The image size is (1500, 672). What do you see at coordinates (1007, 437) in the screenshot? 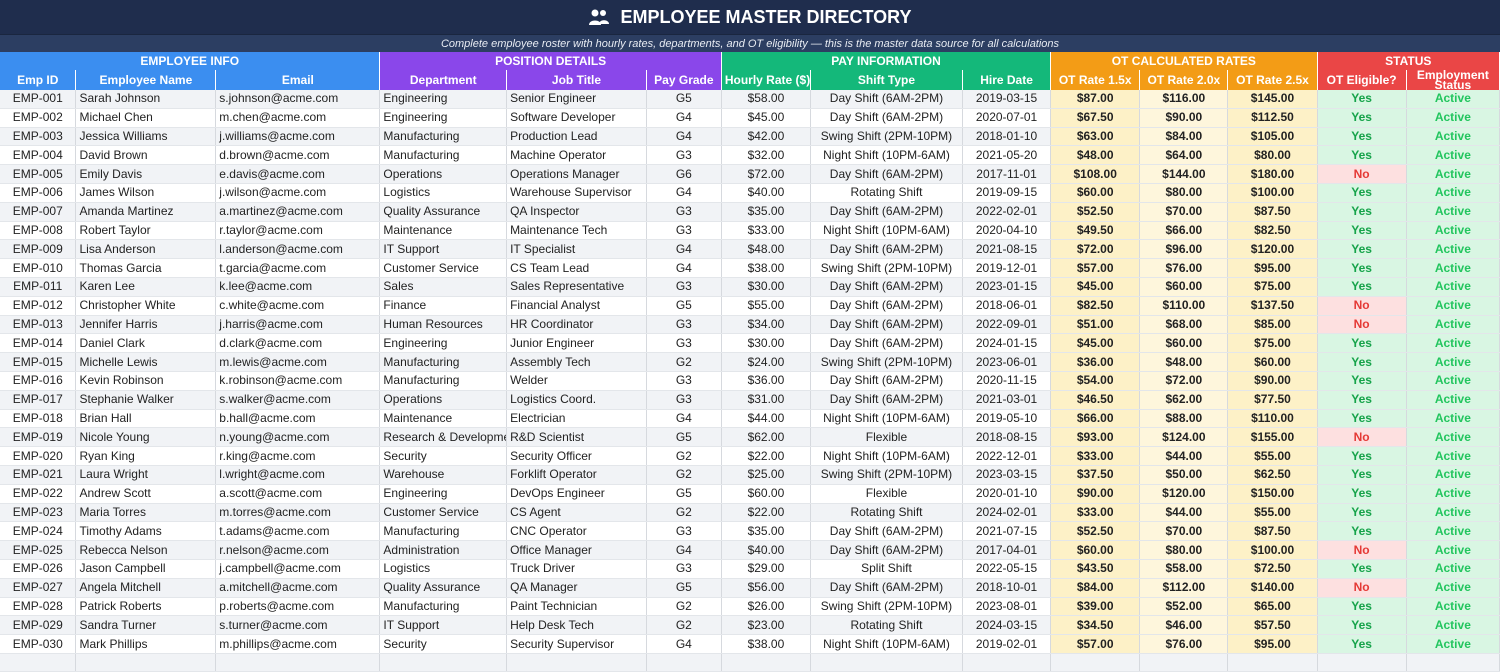
I see `cell-hire-date: 2018-08-15` at bounding box center [1007, 437].